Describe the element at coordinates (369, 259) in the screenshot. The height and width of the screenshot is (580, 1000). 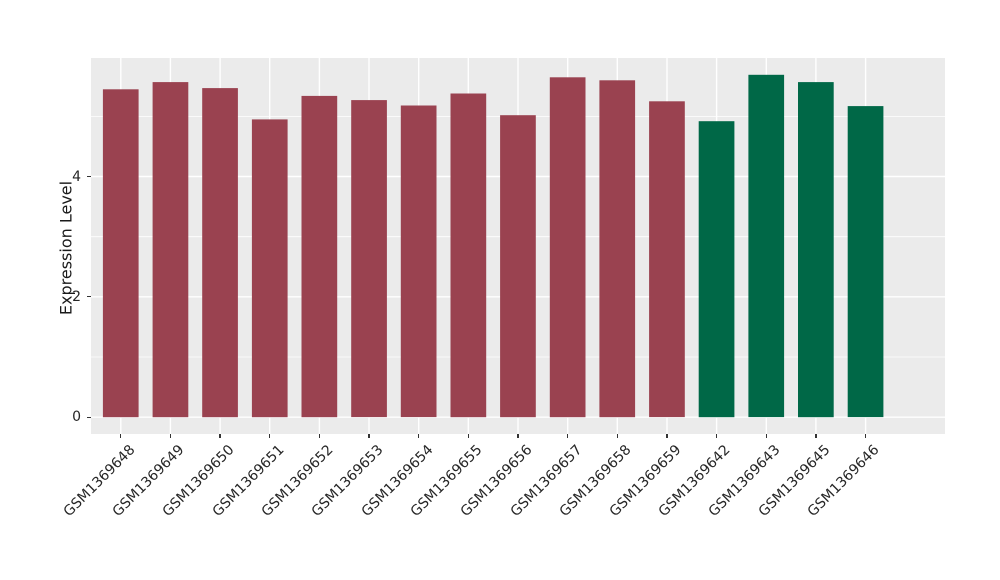
I see `bar-GSM1369653` at that location.